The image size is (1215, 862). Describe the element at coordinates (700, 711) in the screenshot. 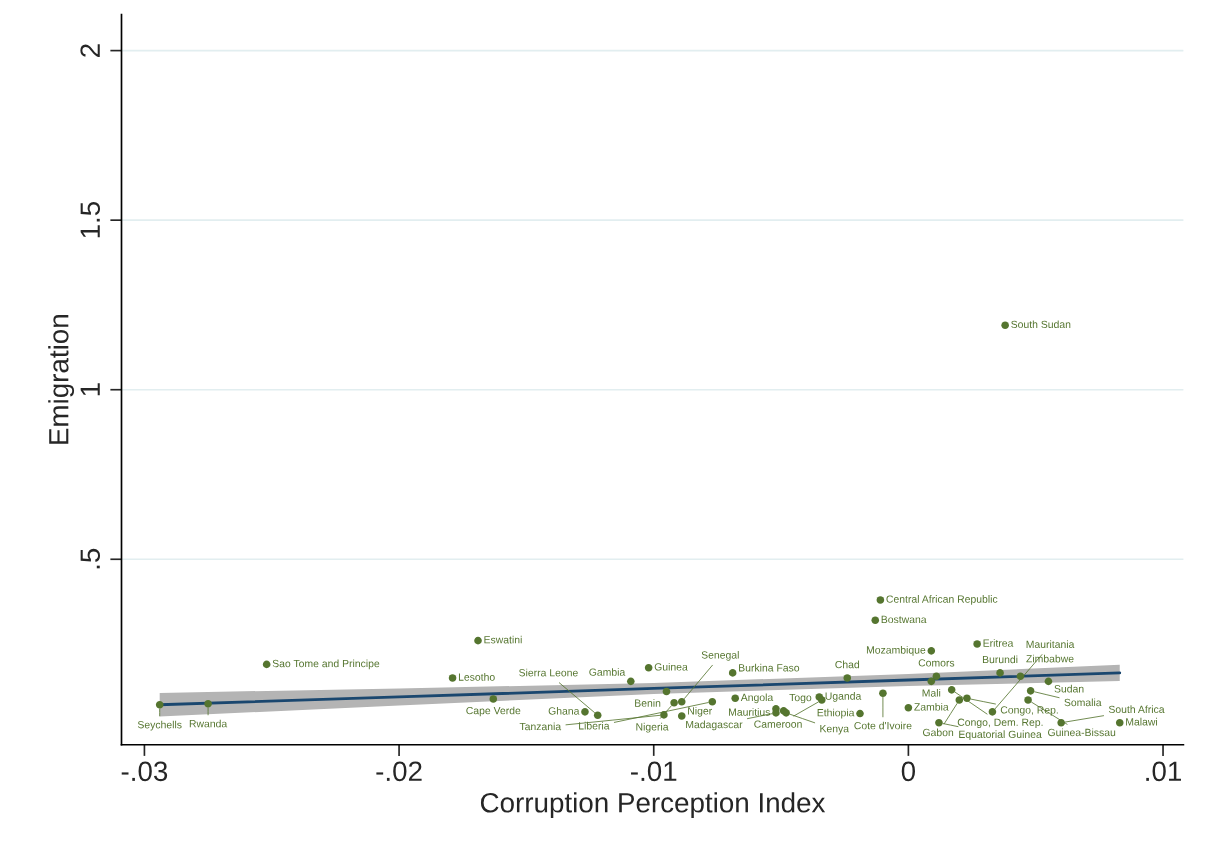

I see `annotation: Niger` at that location.